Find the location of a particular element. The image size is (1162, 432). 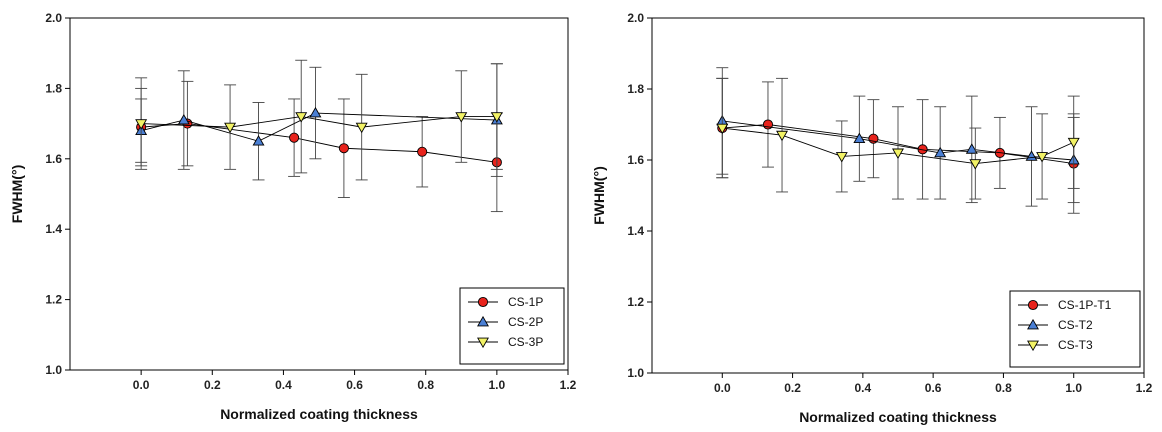

legend-label: CS-1P is located at coordinates (525, 302).